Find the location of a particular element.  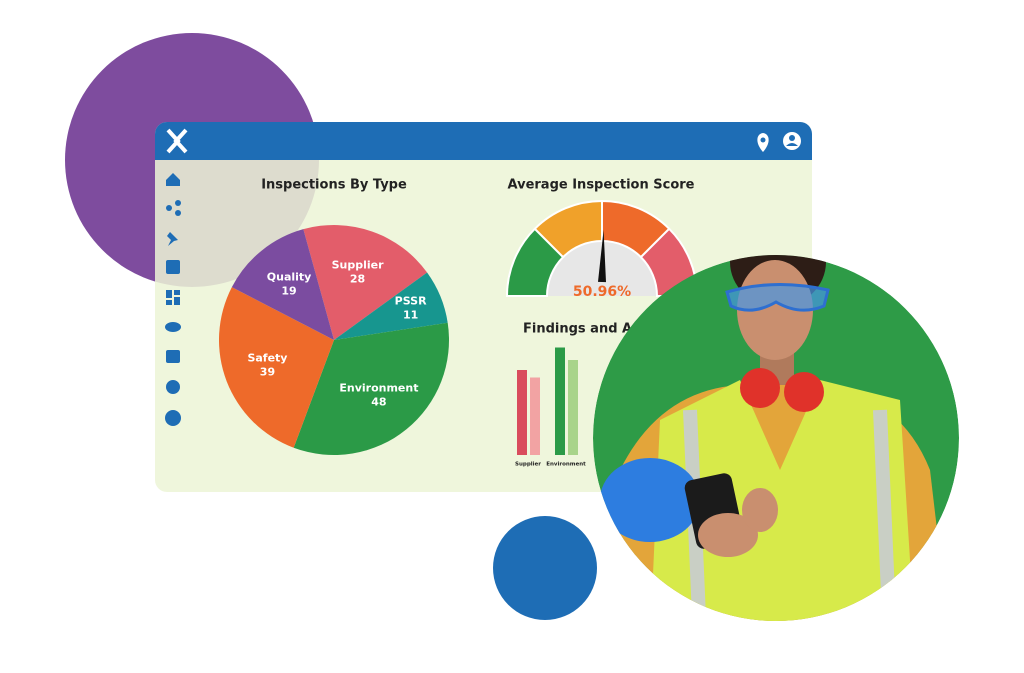

slice-label: Safety is located at coordinates (267, 358).